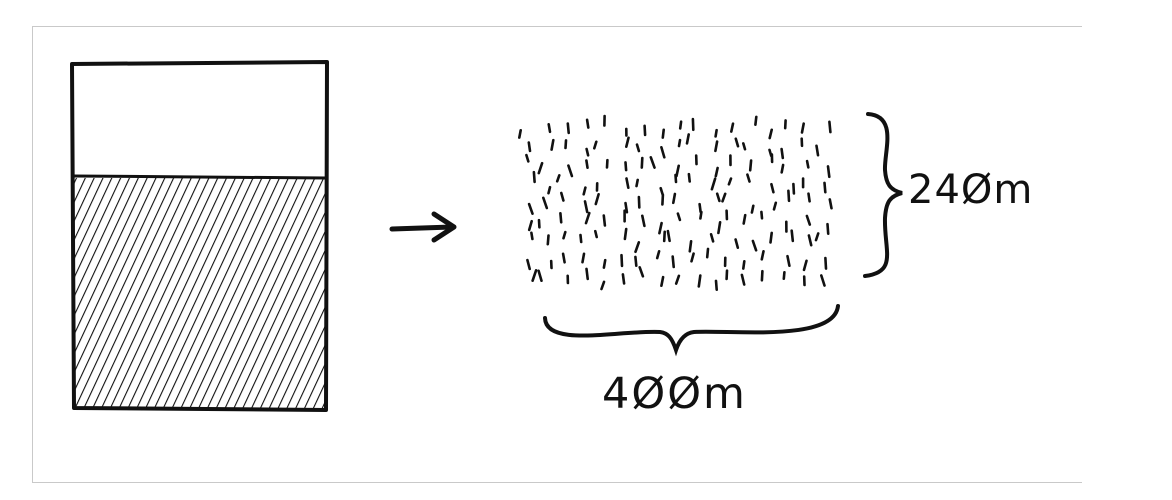 This screenshot has width=1172, height=500. I want to click on width-label: 4ØØm, so click(674, 394).